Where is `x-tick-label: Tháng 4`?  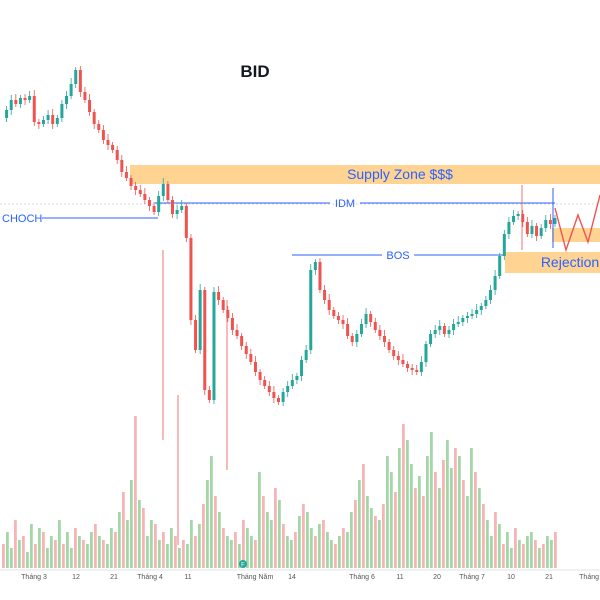 x-tick-label: Tháng 4 is located at coordinates (150, 577).